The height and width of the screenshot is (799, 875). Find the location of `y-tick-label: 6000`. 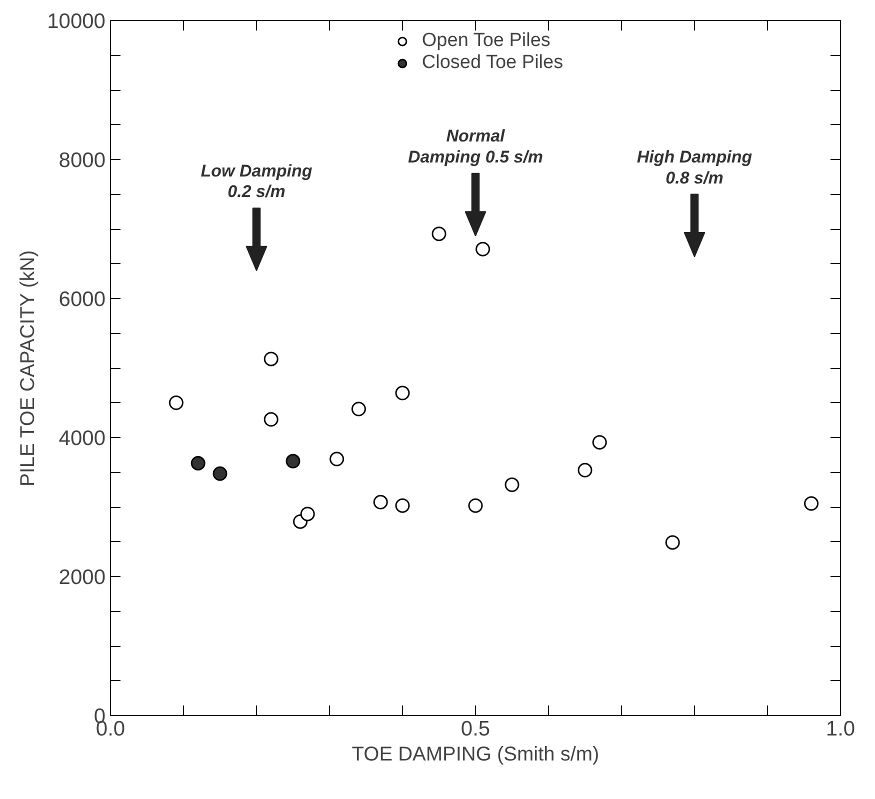

y-tick-label: 6000 is located at coordinates (82, 299).